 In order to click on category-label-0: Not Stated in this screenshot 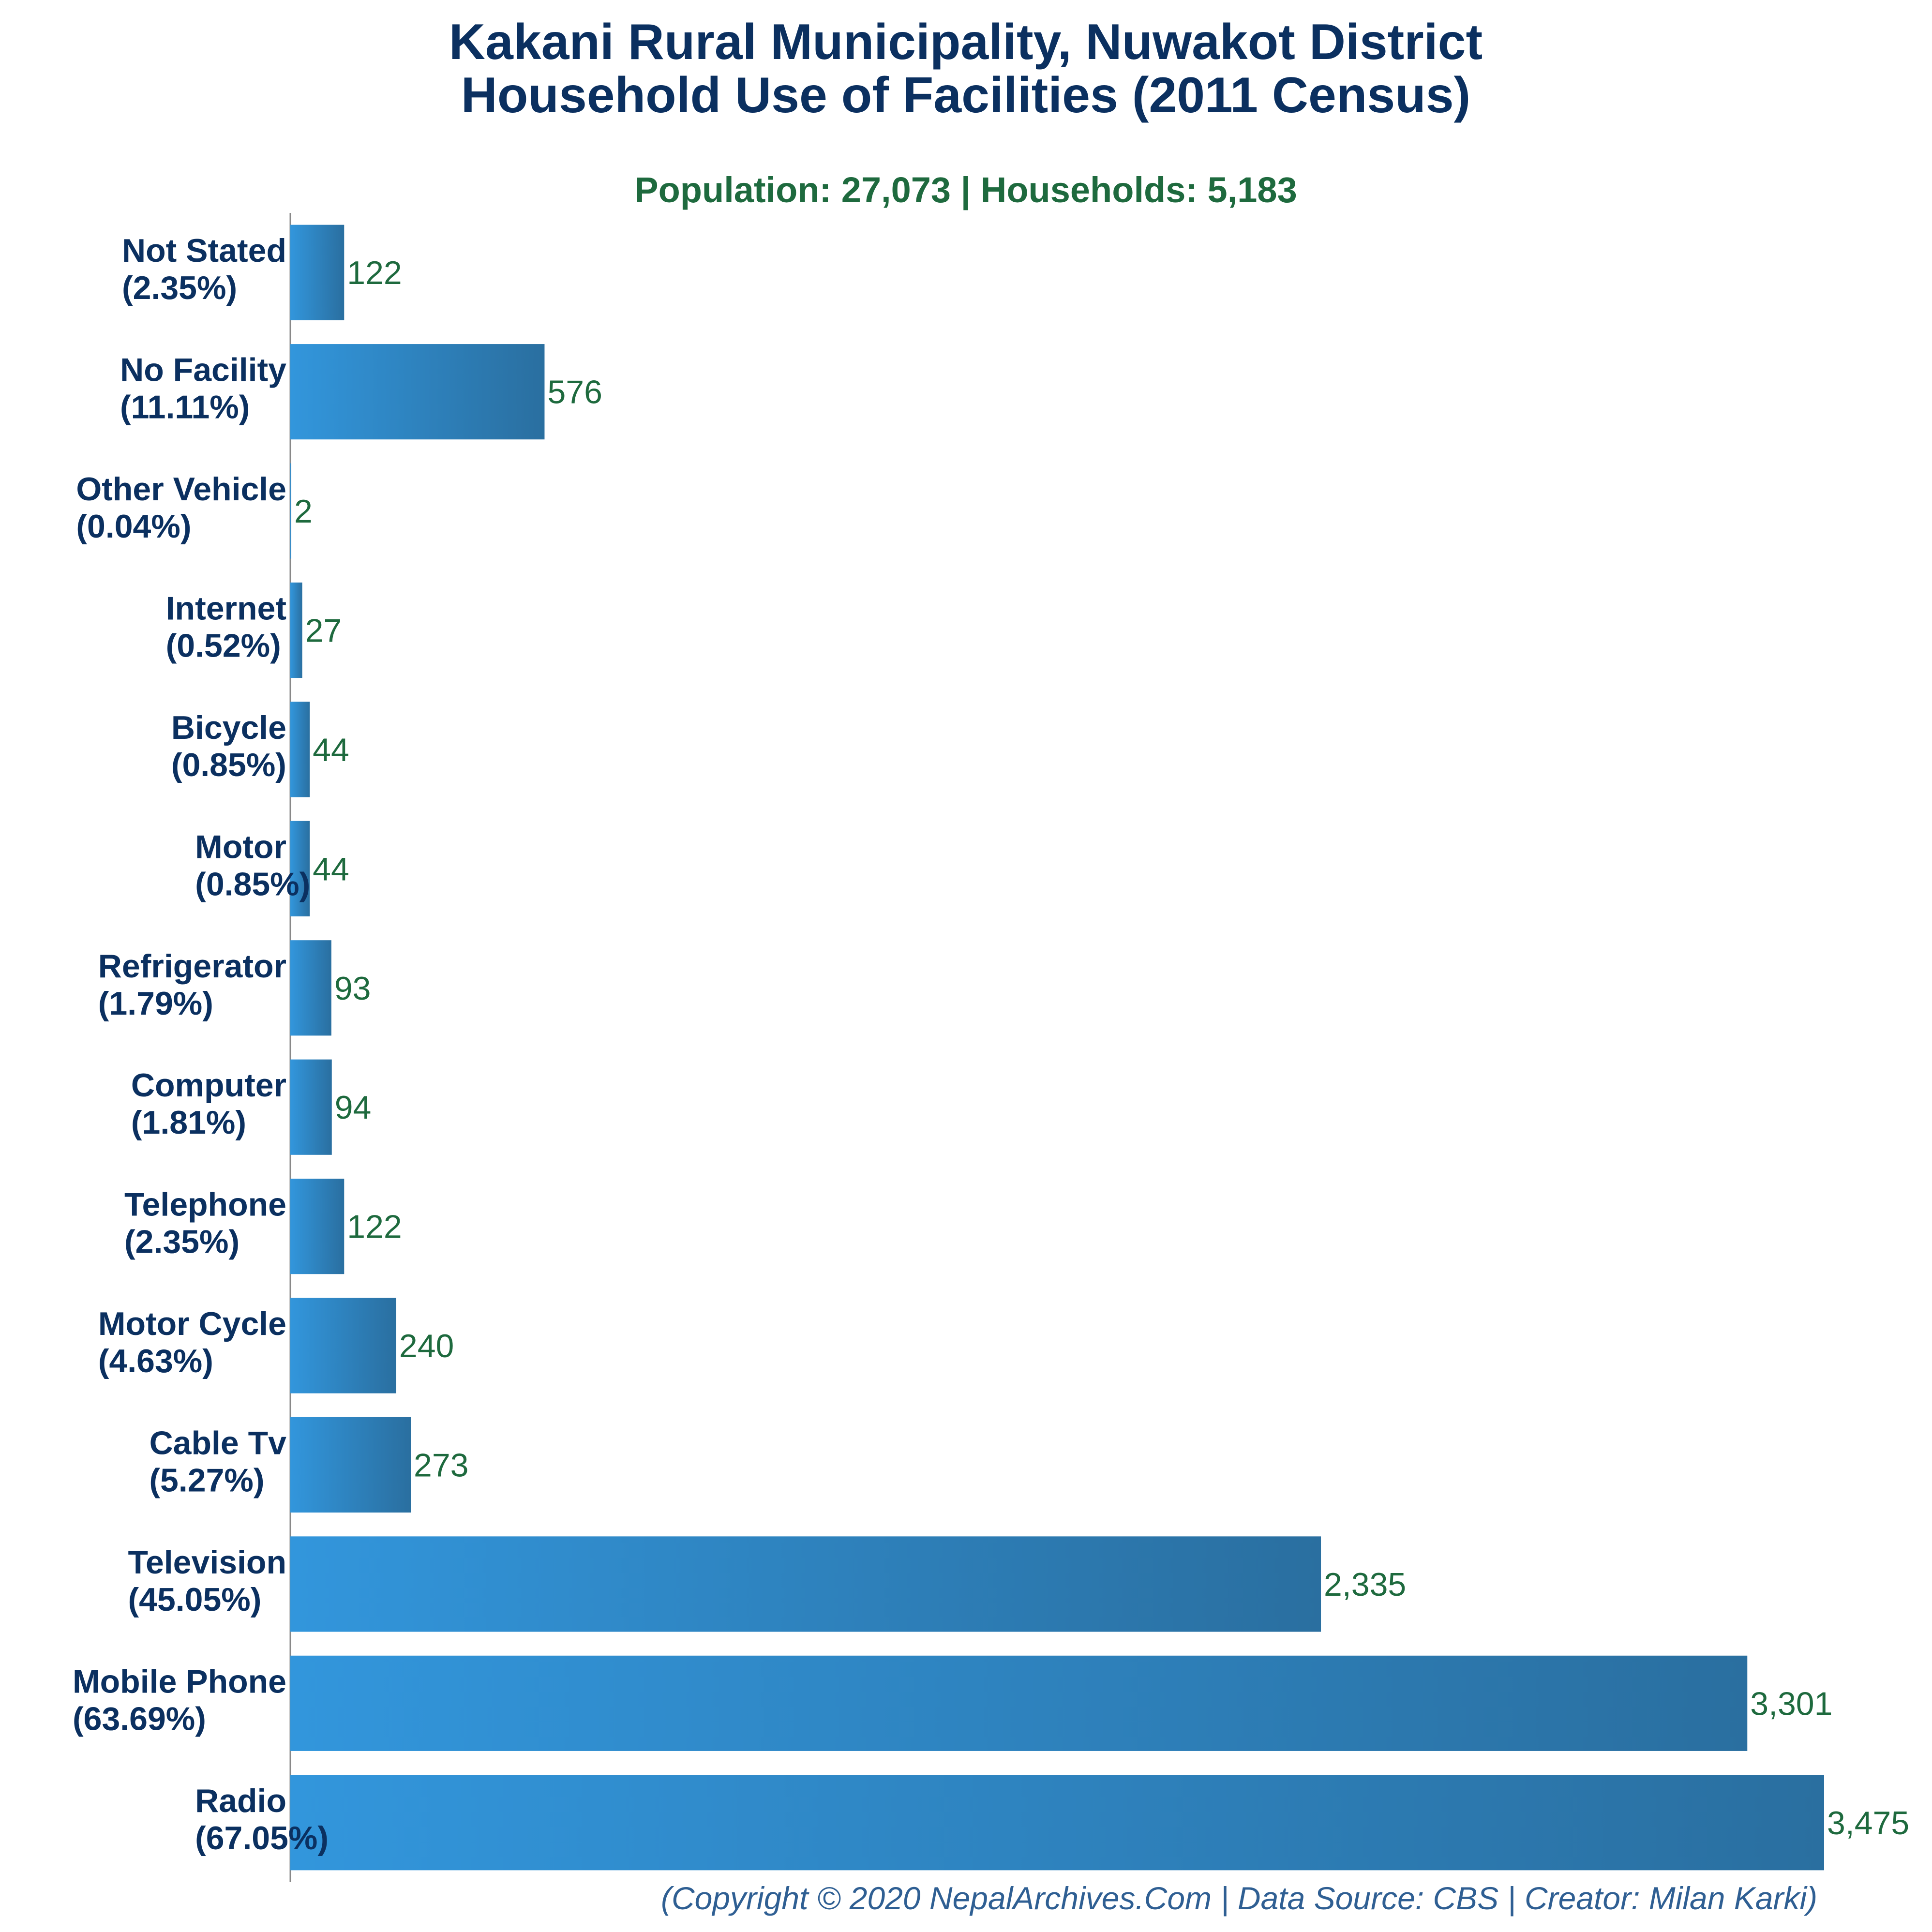, I will do `click(204, 250)`.